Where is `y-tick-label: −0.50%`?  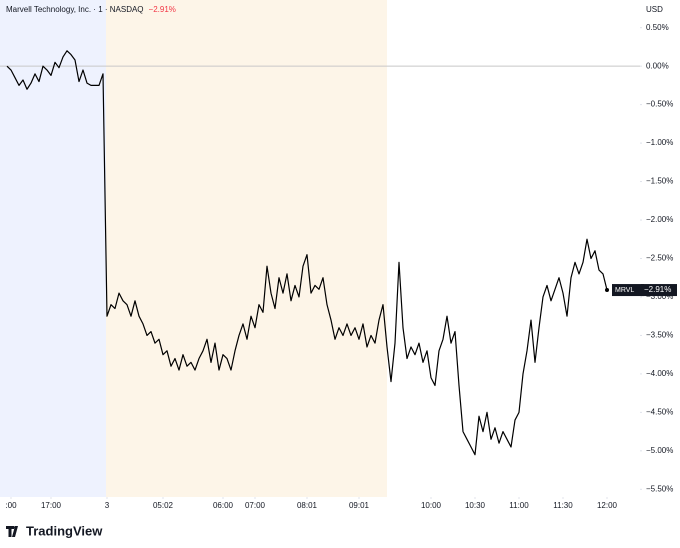 y-tick-label: −0.50% is located at coordinates (659, 104).